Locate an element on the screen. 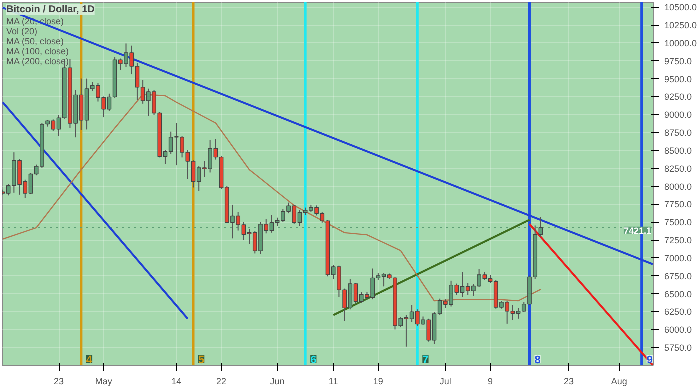 The image size is (700, 389). y-tick-label: 8750.0 is located at coordinates (678, 133).